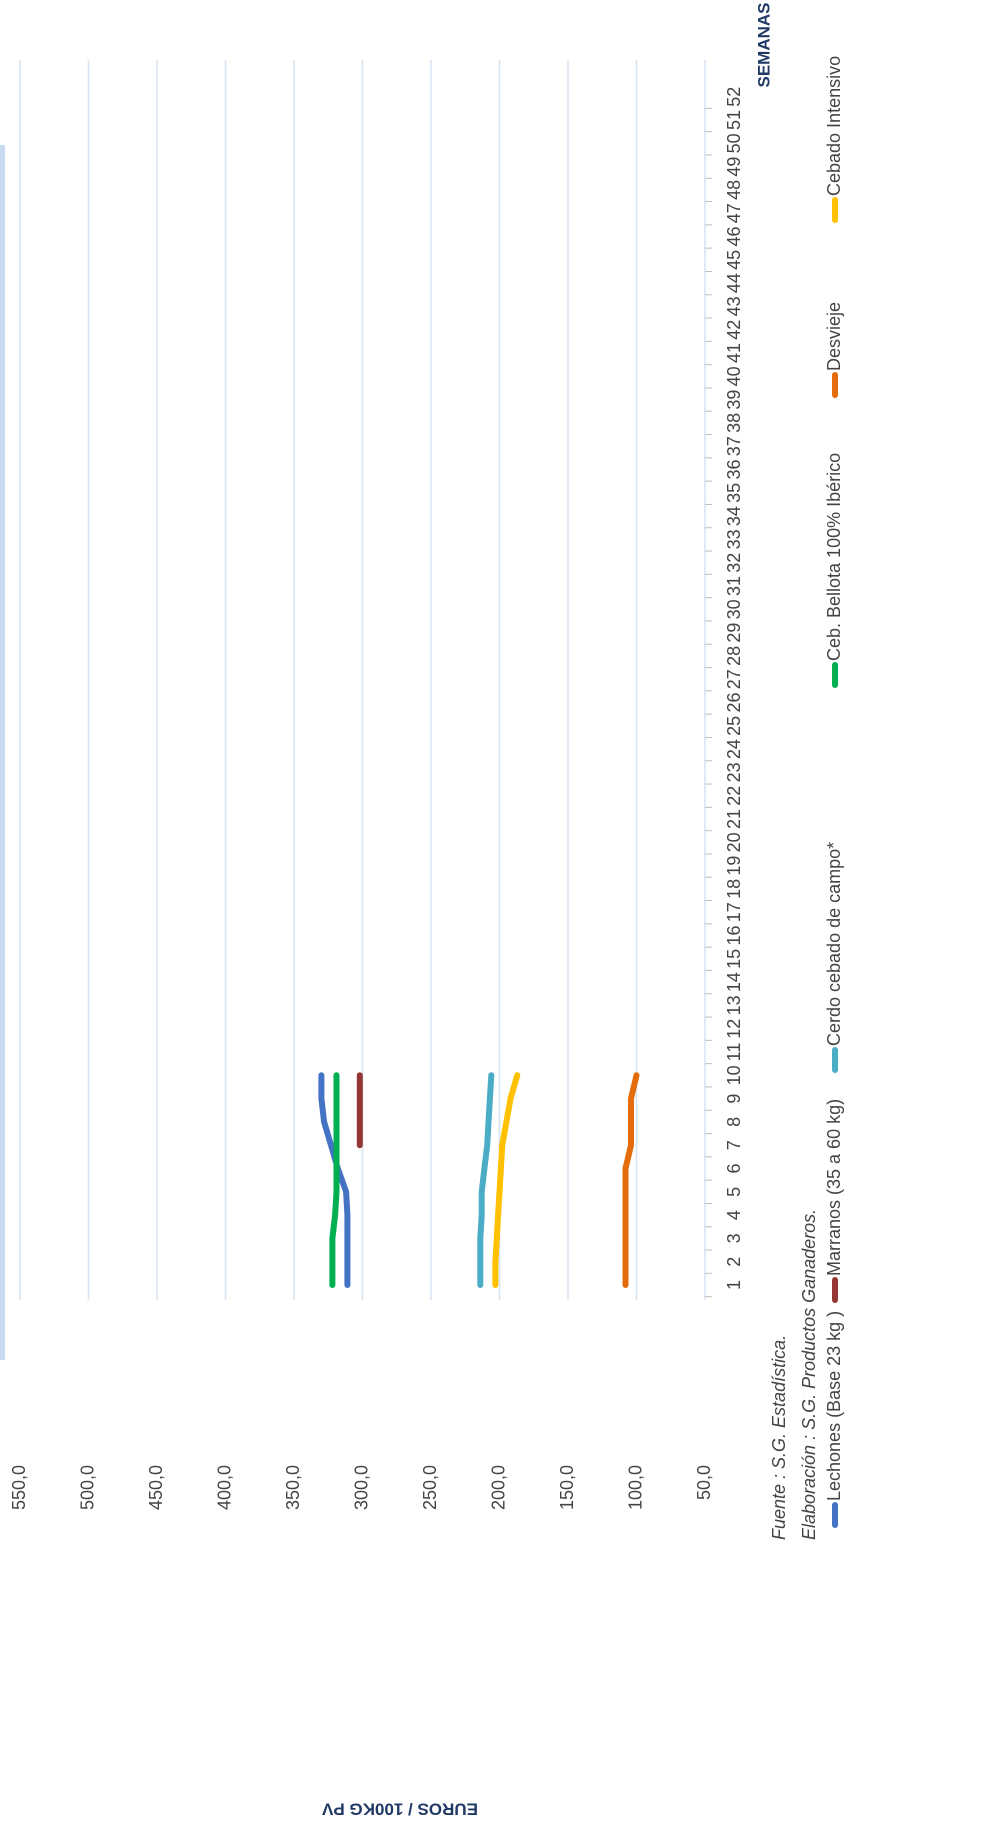 Image resolution: width=994 pixels, height=1830 pixels. Describe the element at coordinates (734, 400) in the screenshot. I see `x-tick-label: 39` at that location.